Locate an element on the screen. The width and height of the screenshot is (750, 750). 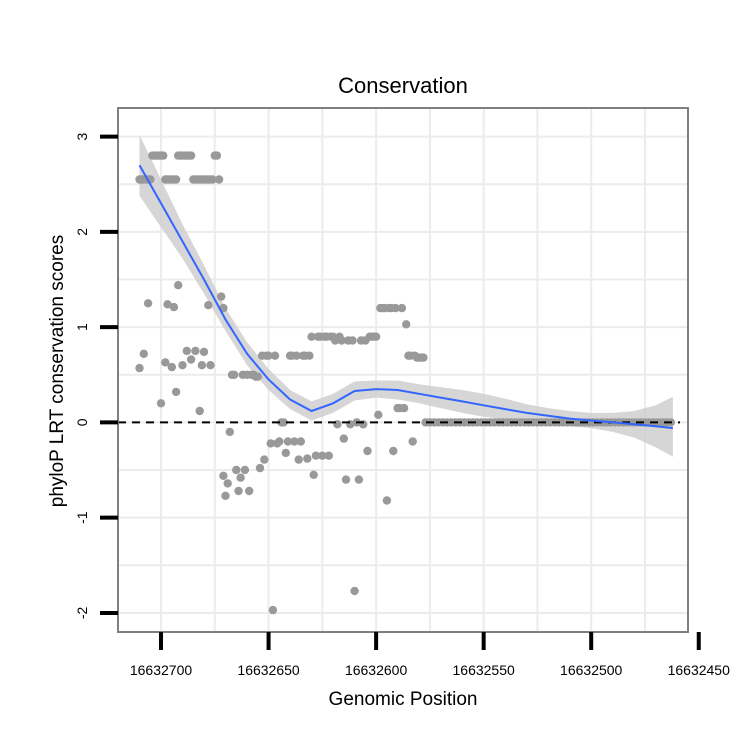
chart-title: Conservation is located at coordinates (403, 85).